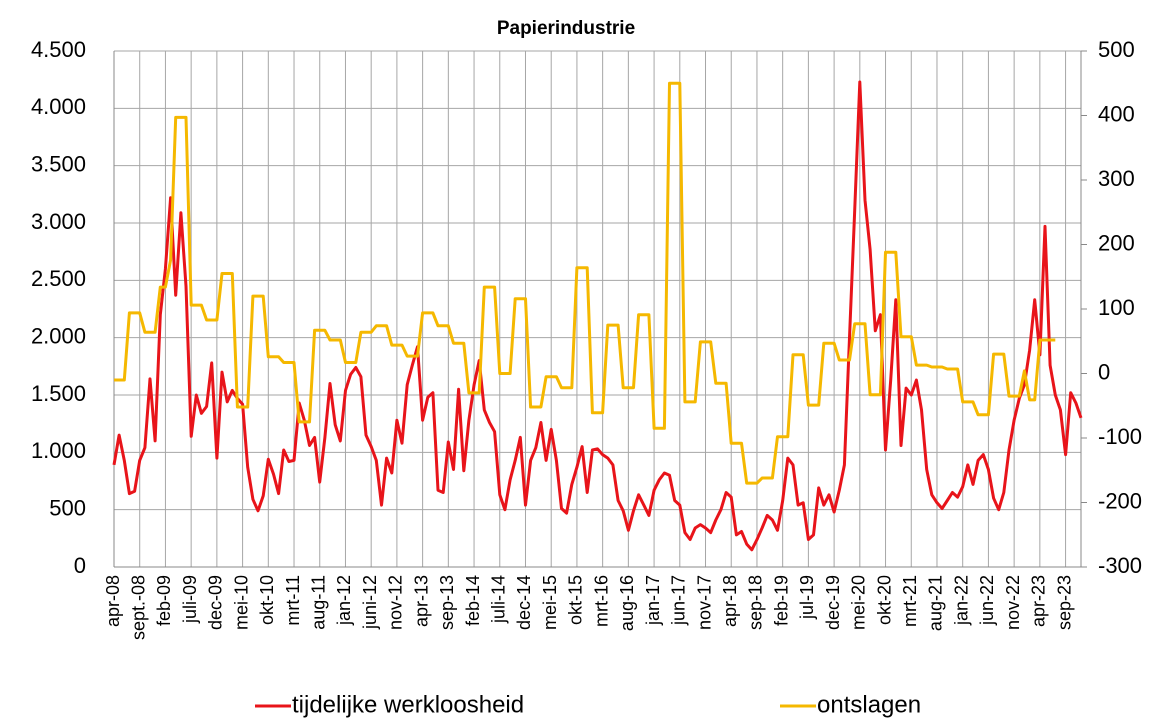 The image size is (1171, 722). What do you see at coordinates (1104, 371) in the screenshot?
I see `y2-tick-label: 0` at bounding box center [1104, 371].